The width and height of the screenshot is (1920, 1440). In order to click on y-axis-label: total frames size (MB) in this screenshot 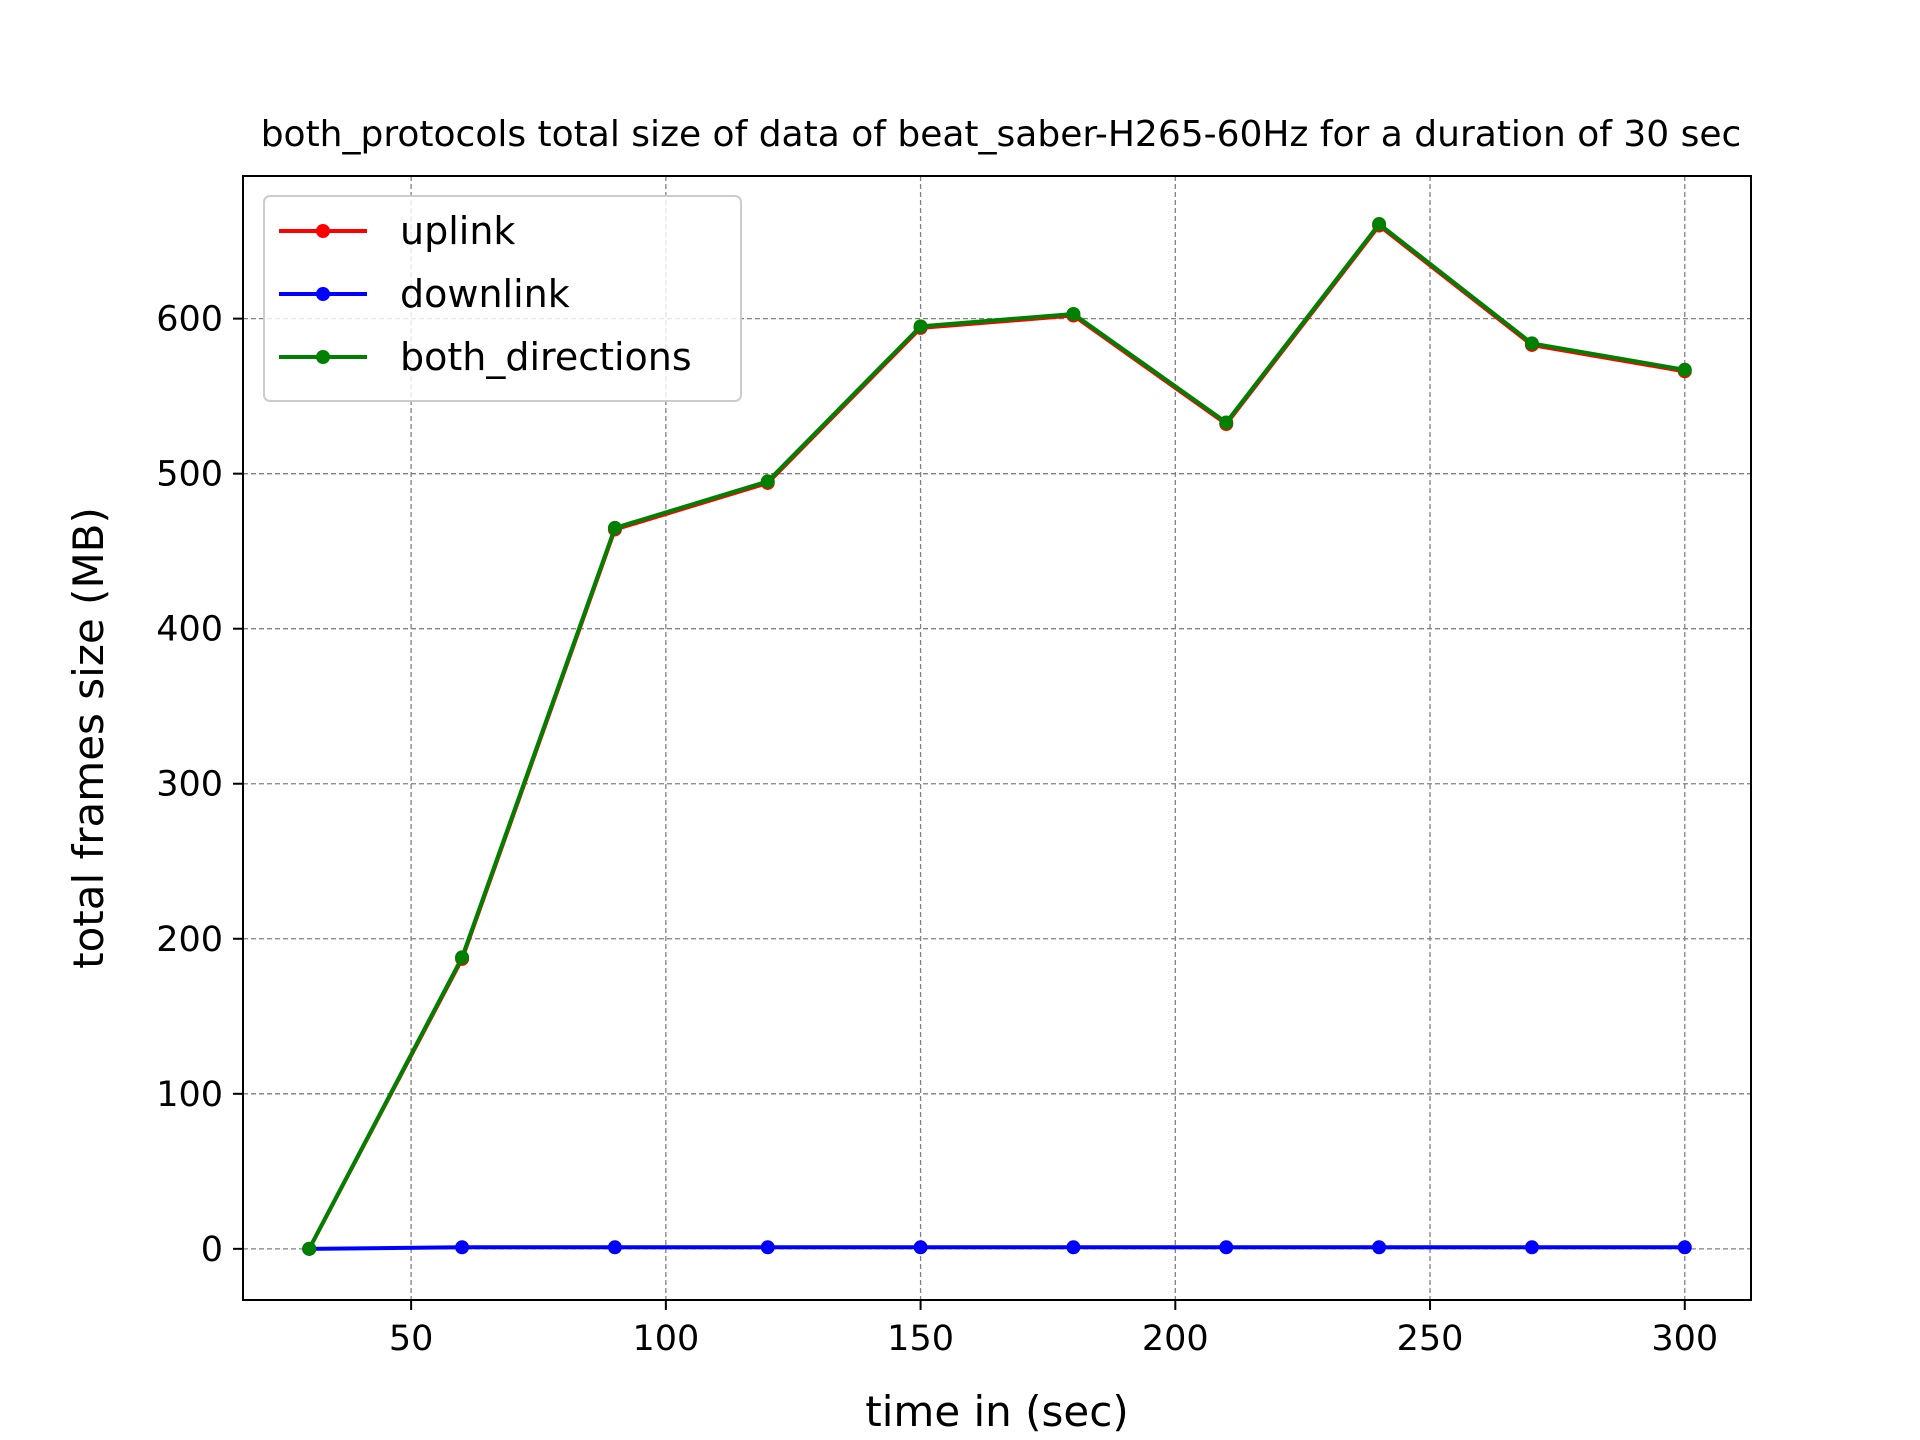, I will do `click(88, 738)`.